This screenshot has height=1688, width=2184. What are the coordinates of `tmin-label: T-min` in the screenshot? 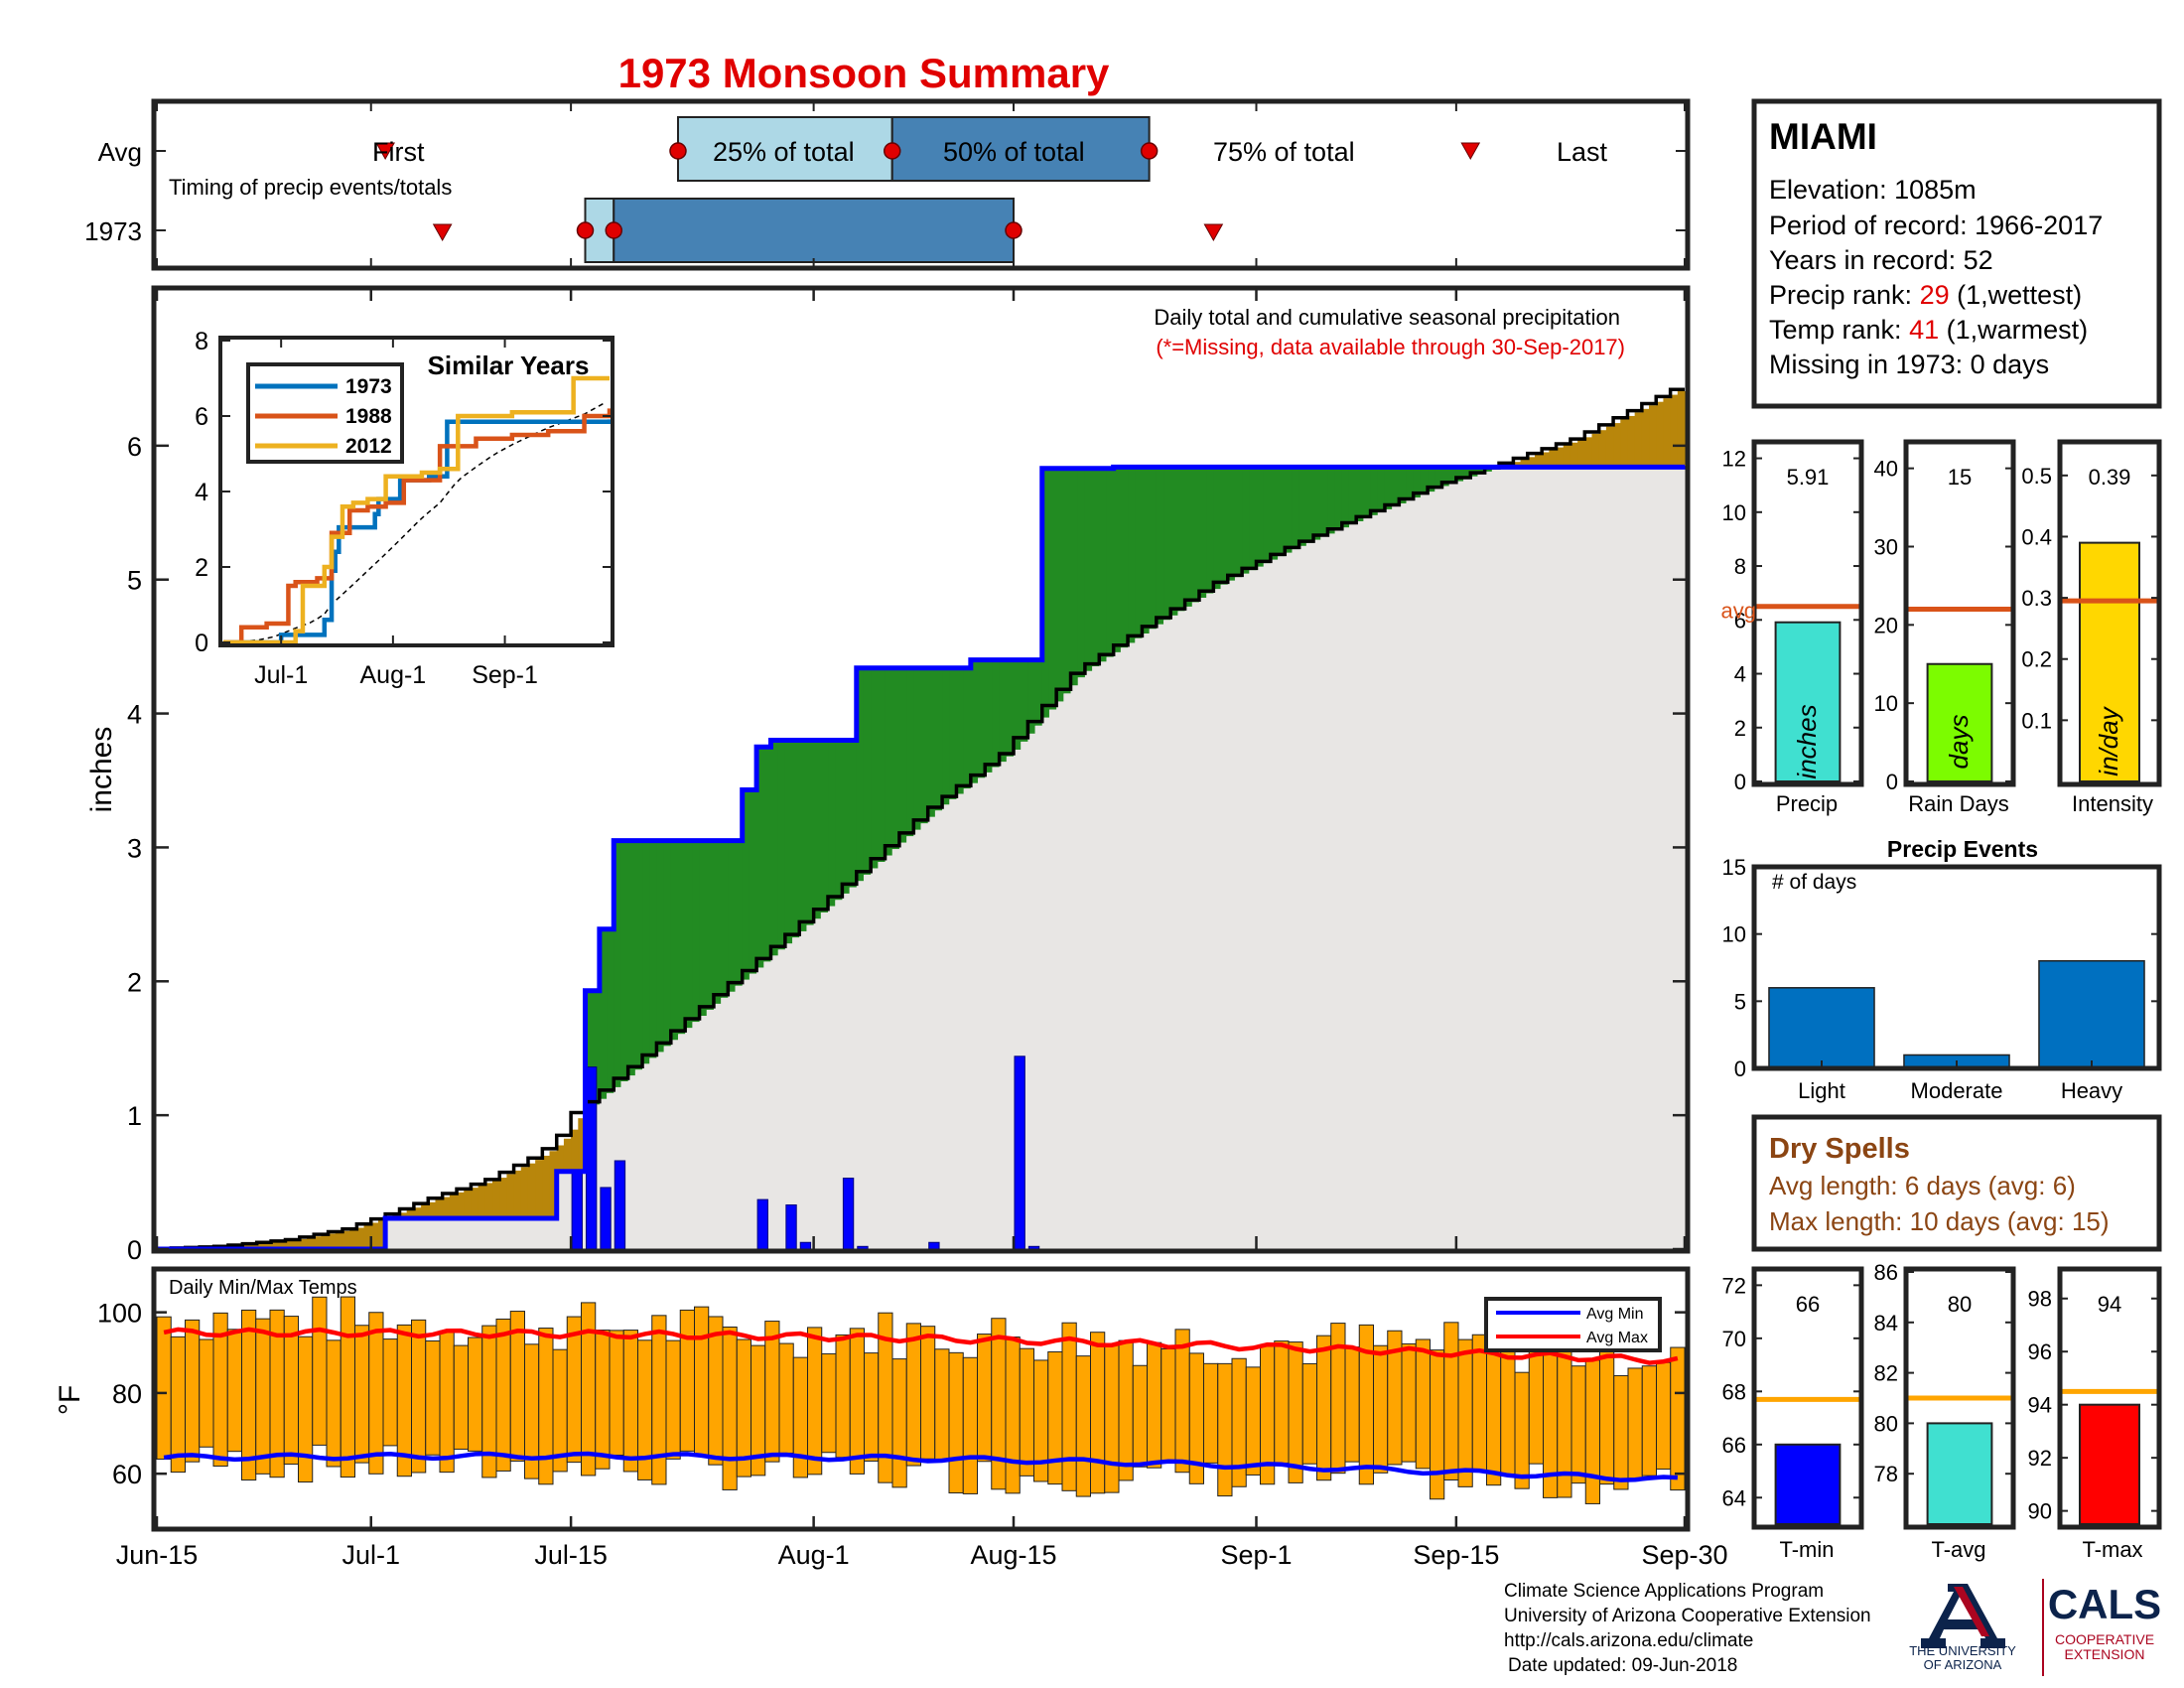 It's located at (1807, 1549).